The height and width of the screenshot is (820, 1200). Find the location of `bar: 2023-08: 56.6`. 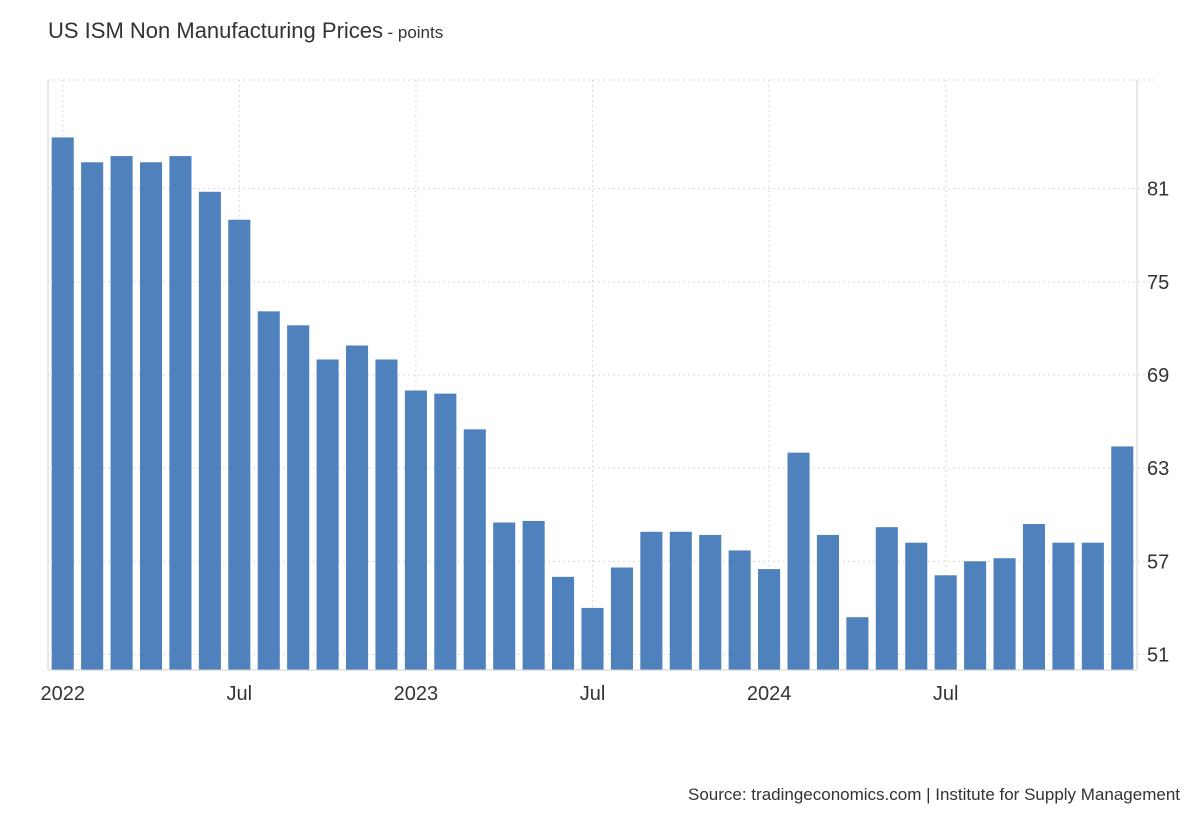

bar: 2023-08: 56.6 is located at coordinates (621, 618).